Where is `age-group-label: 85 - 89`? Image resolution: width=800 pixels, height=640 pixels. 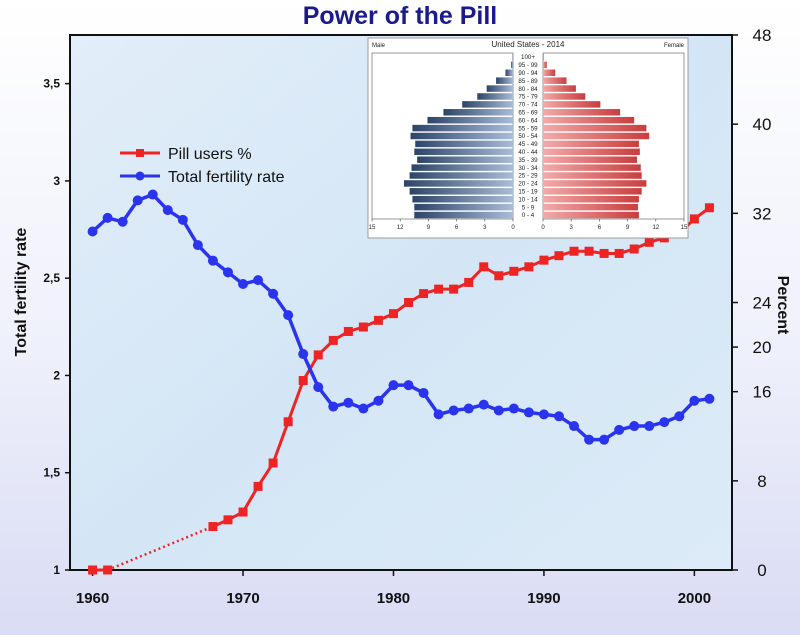
age-group-label: 85 - 89 is located at coordinates (528, 81).